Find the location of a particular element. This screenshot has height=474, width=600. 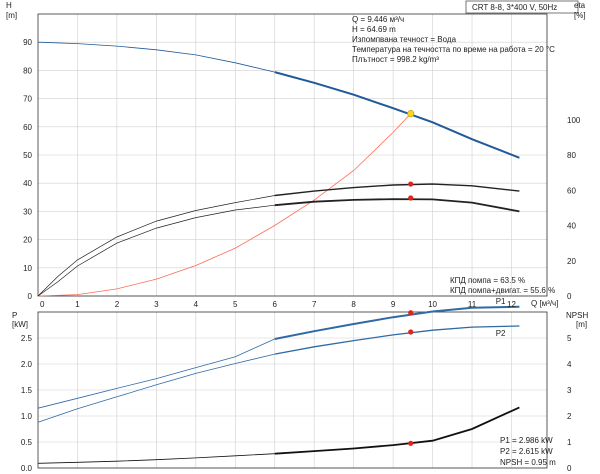

info-h: H = 64.69 m is located at coordinates (374, 29).